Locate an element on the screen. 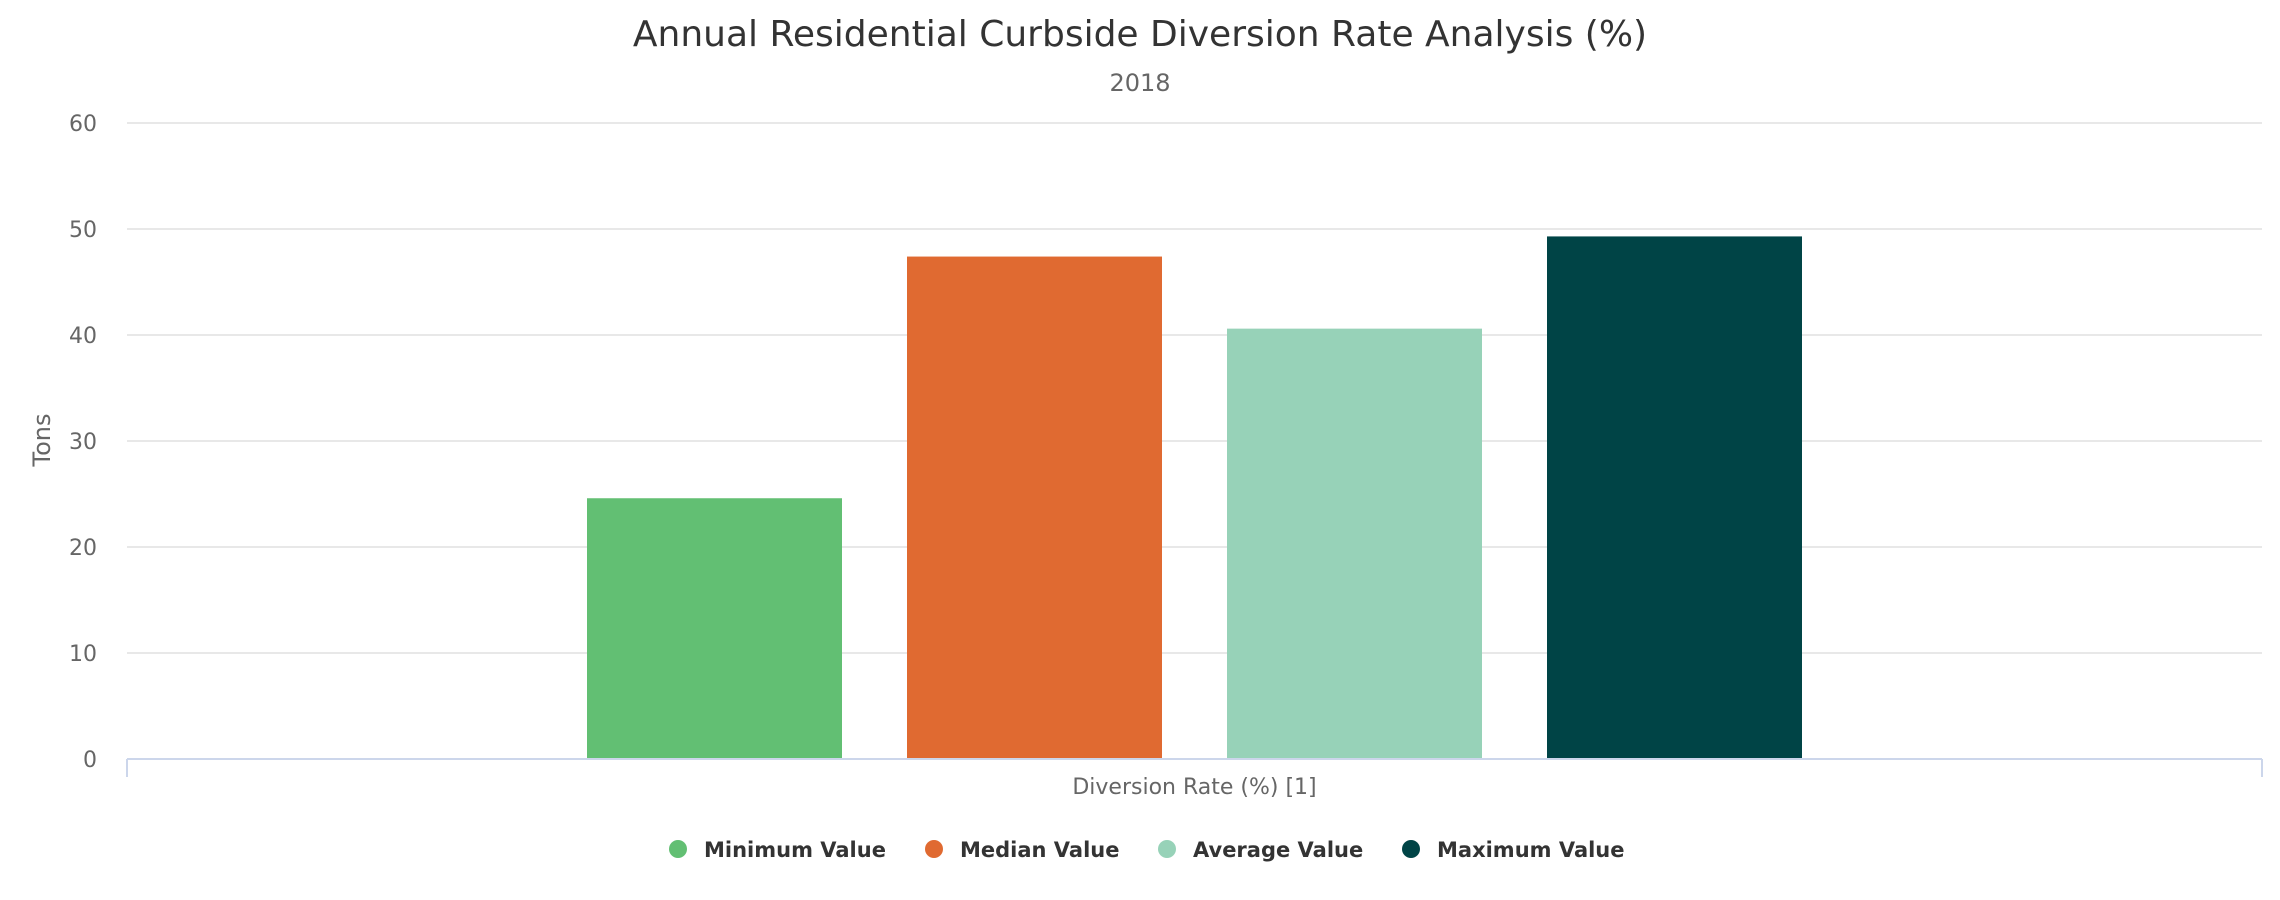 This screenshot has height=900, width=2280. y-axis-label: Tons is located at coordinates (42, 441).